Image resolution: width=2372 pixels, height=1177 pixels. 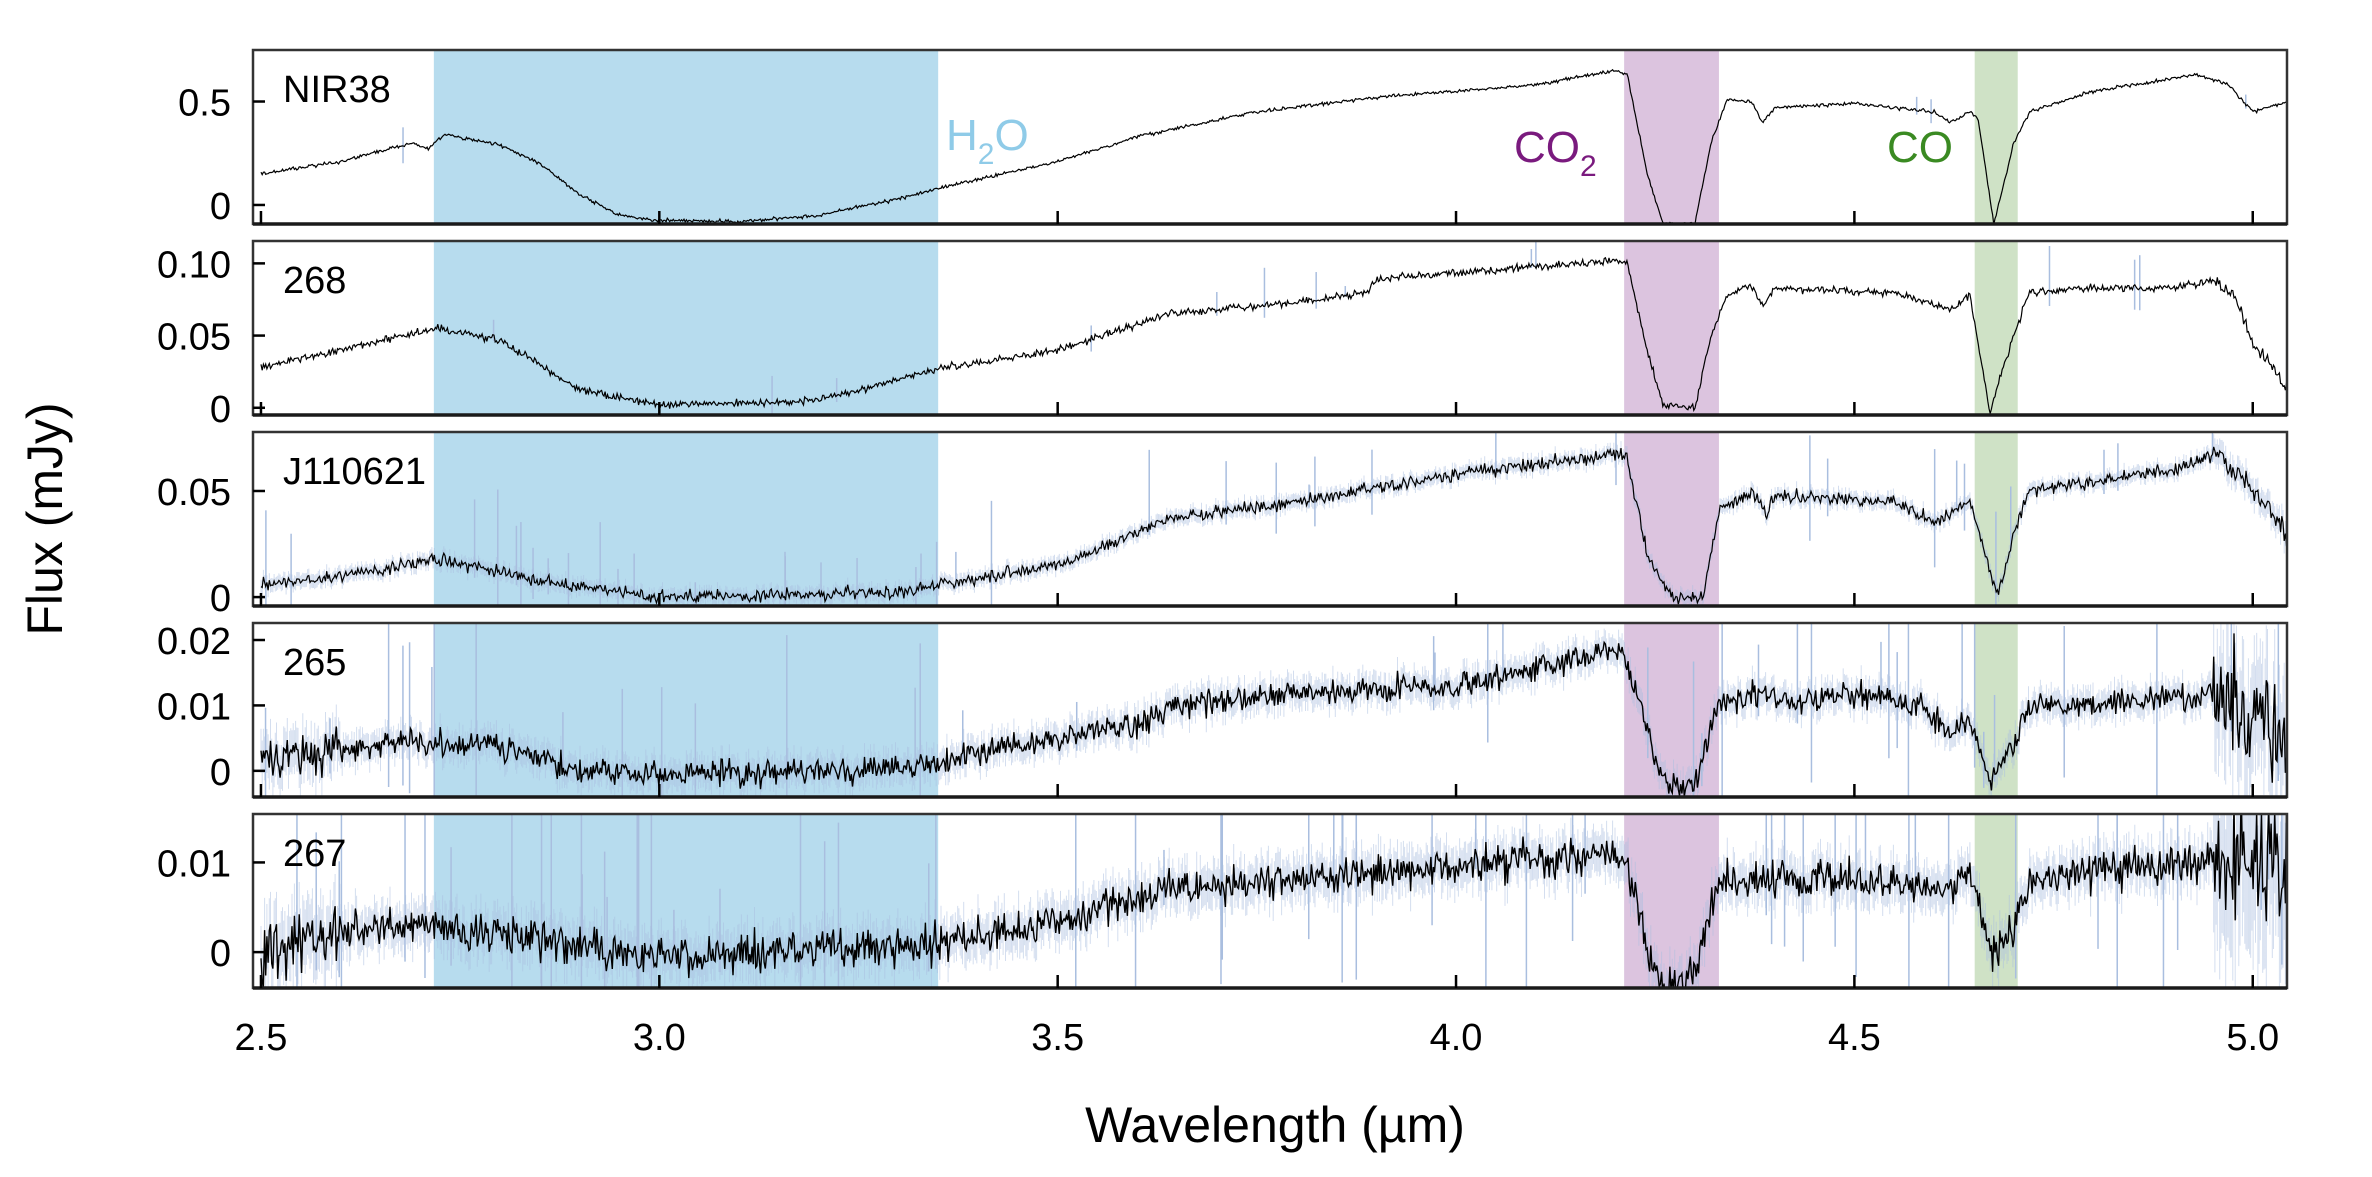 What do you see at coordinates (194, 265) in the screenshot?
I see `y-tick-label: 0.10` at bounding box center [194, 265].